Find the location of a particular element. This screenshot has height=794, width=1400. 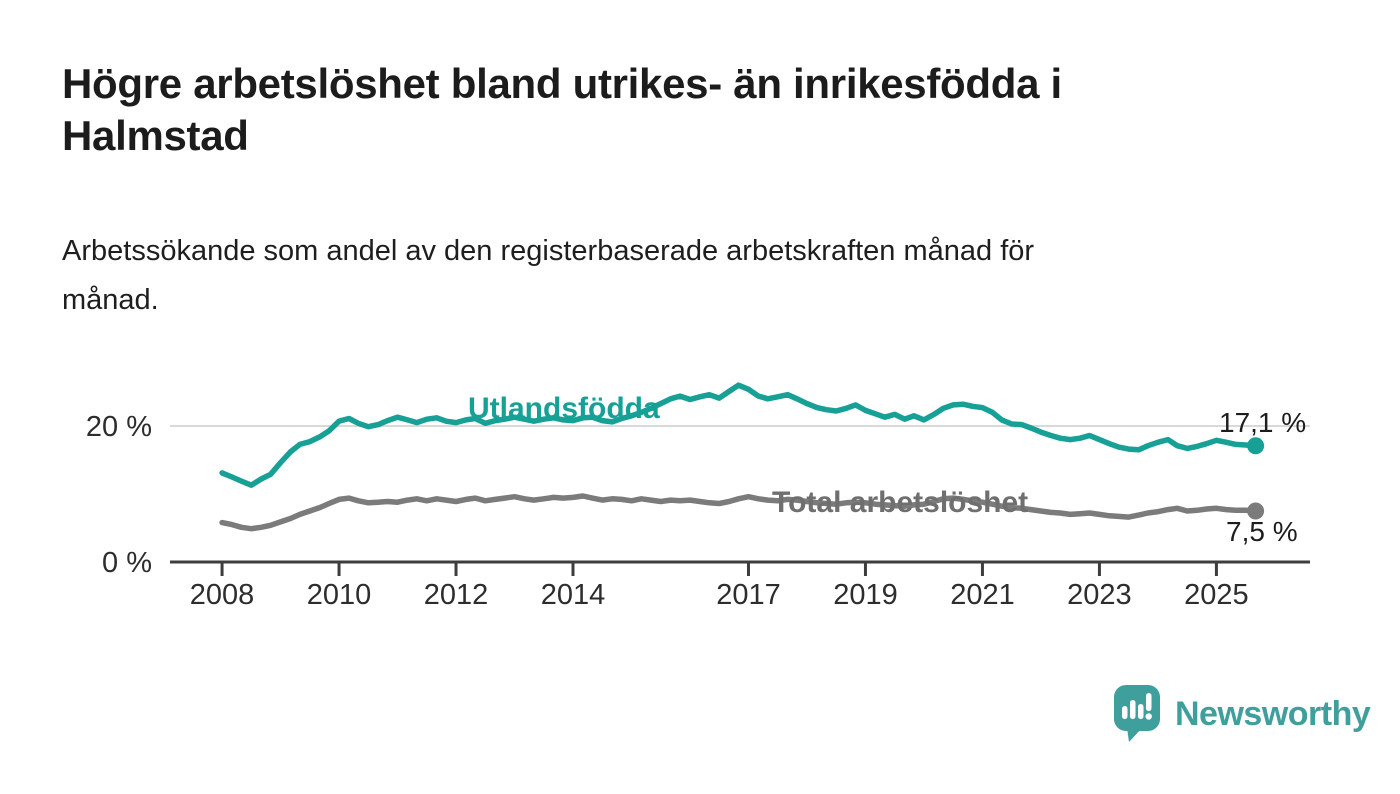

total-arbetsloshet-line is located at coordinates (739, 512).